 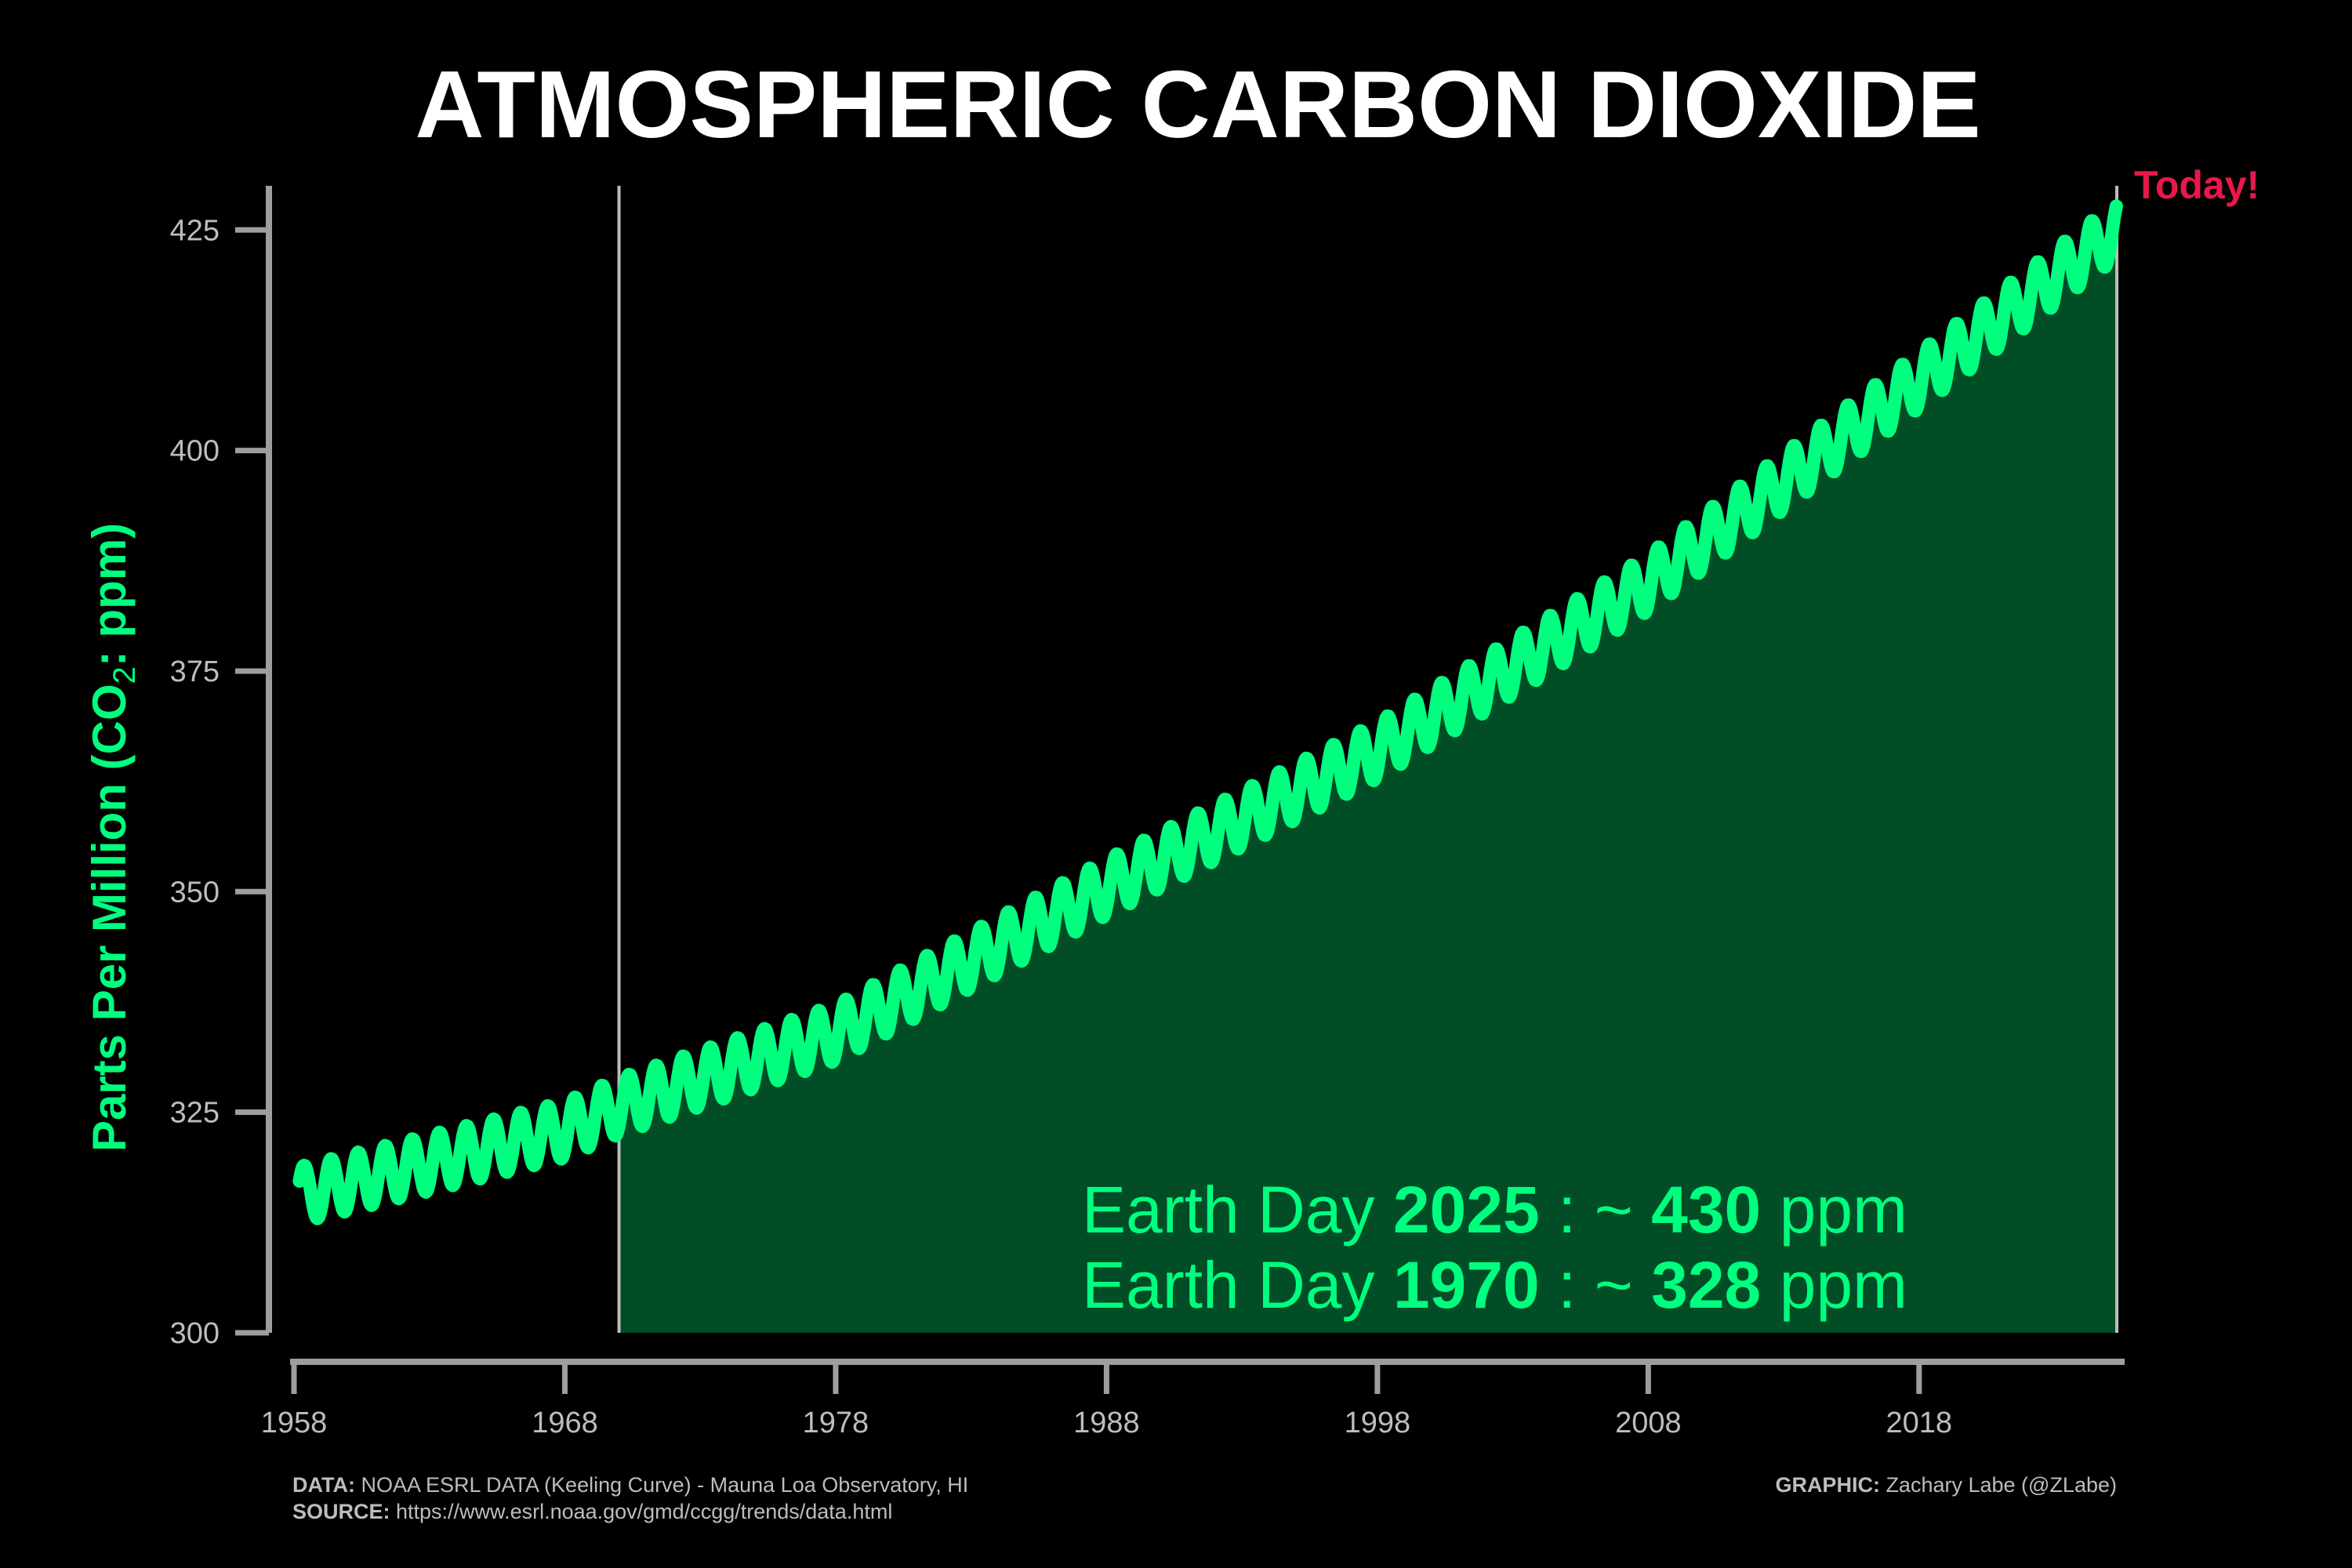 I want to click on y-tick-label: 400, so click(x=195, y=451).